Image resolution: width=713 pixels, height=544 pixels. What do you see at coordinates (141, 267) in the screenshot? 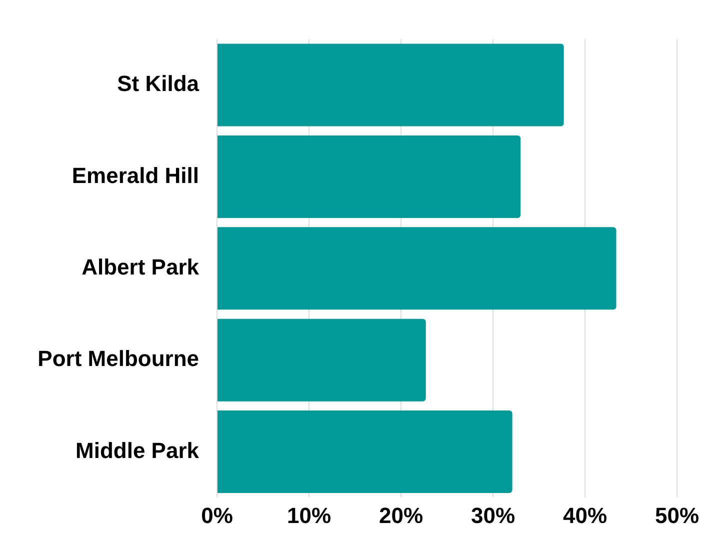
I see `y-tick-label: Albert Park` at bounding box center [141, 267].